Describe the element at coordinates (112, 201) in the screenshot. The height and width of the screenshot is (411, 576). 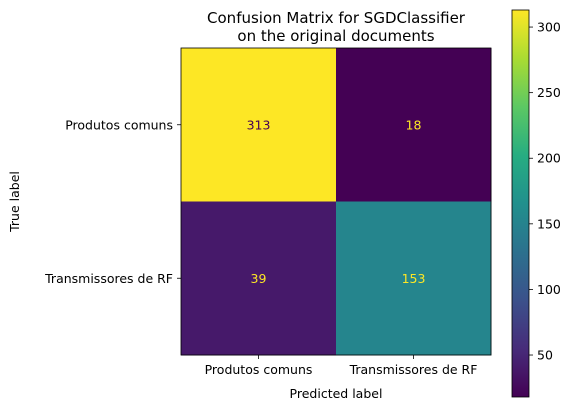
I see `y-axis-ticks: Produtos comuns Transmissores de RF` at that location.